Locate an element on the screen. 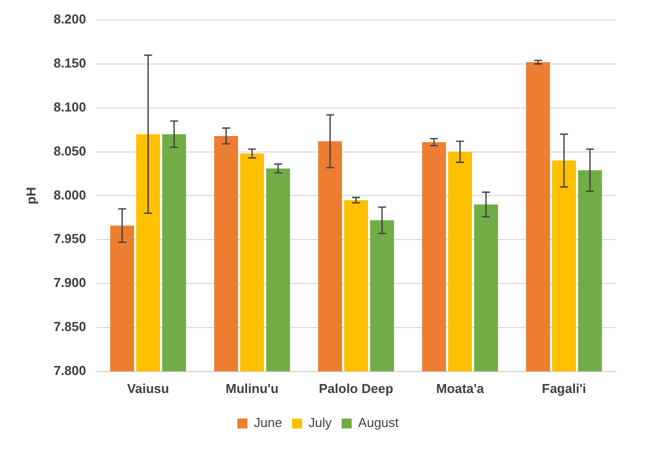 The height and width of the screenshot is (450, 646). legend-label: August is located at coordinates (379, 422).